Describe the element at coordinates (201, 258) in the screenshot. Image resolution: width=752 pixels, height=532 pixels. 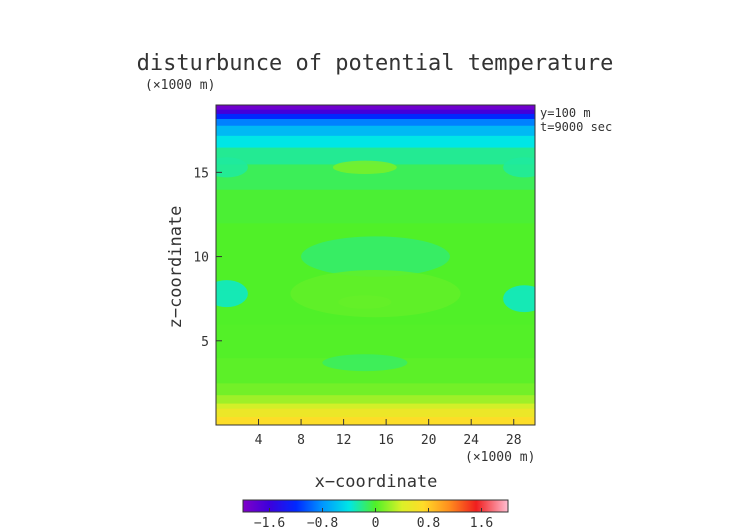
I see `y-tick-label: 10` at that location.